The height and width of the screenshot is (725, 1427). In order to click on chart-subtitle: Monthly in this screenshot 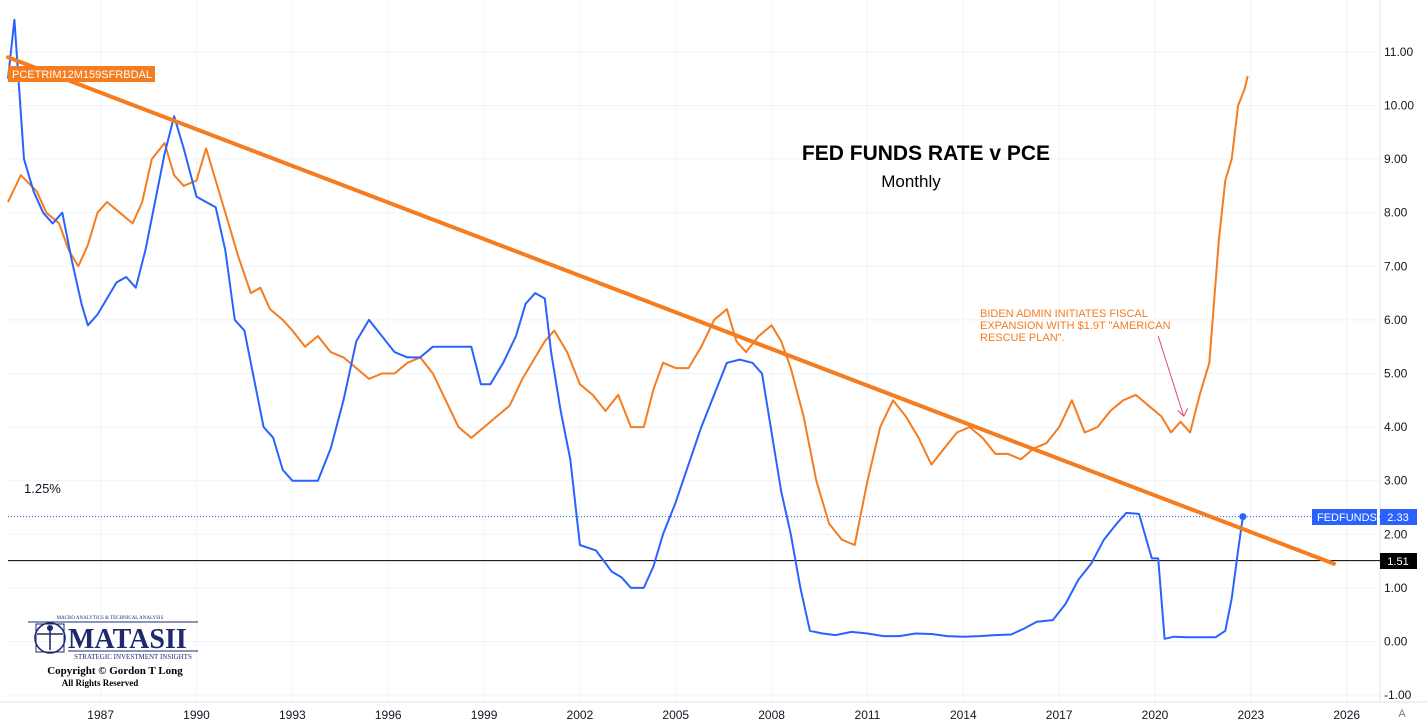, I will do `click(911, 181)`.